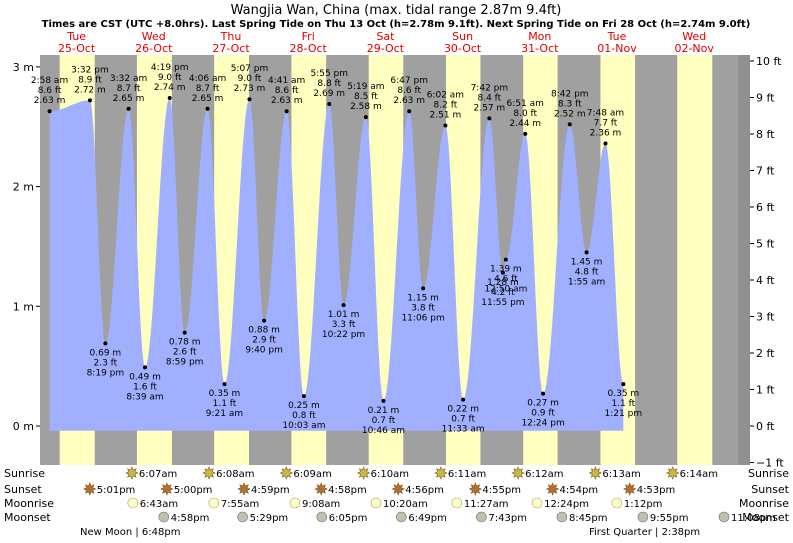  What do you see at coordinates (423, 298) in the screenshot?
I see `tide-meters: 1.15 m` at bounding box center [423, 298].